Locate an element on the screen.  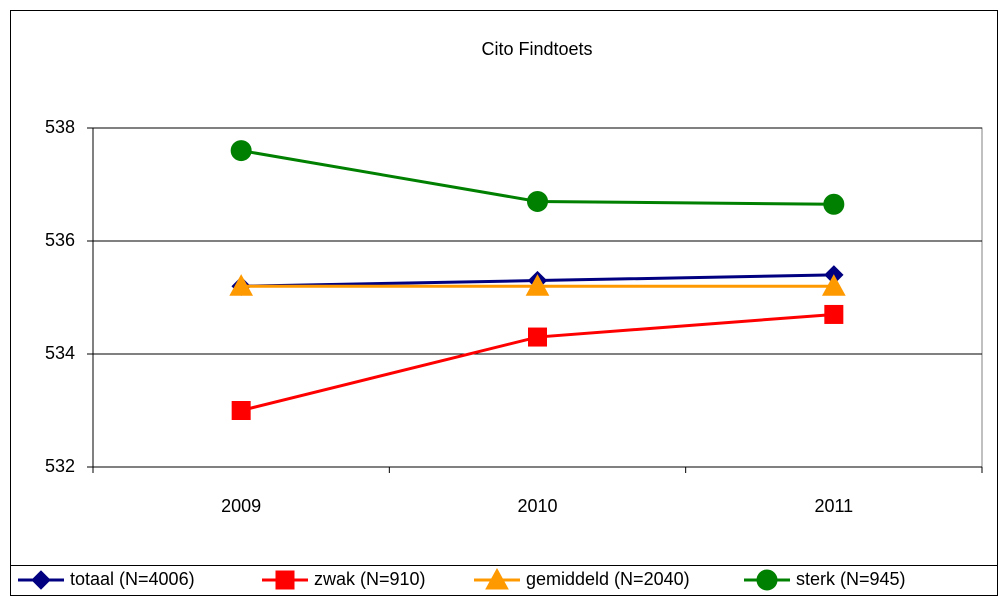
x-tick-label: 2009 is located at coordinates (241, 506).